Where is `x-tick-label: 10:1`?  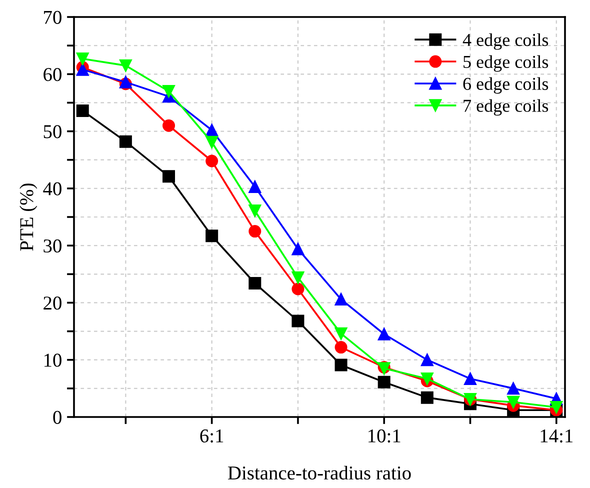
x-tick-label: 10:1 is located at coordinates (384, 436).